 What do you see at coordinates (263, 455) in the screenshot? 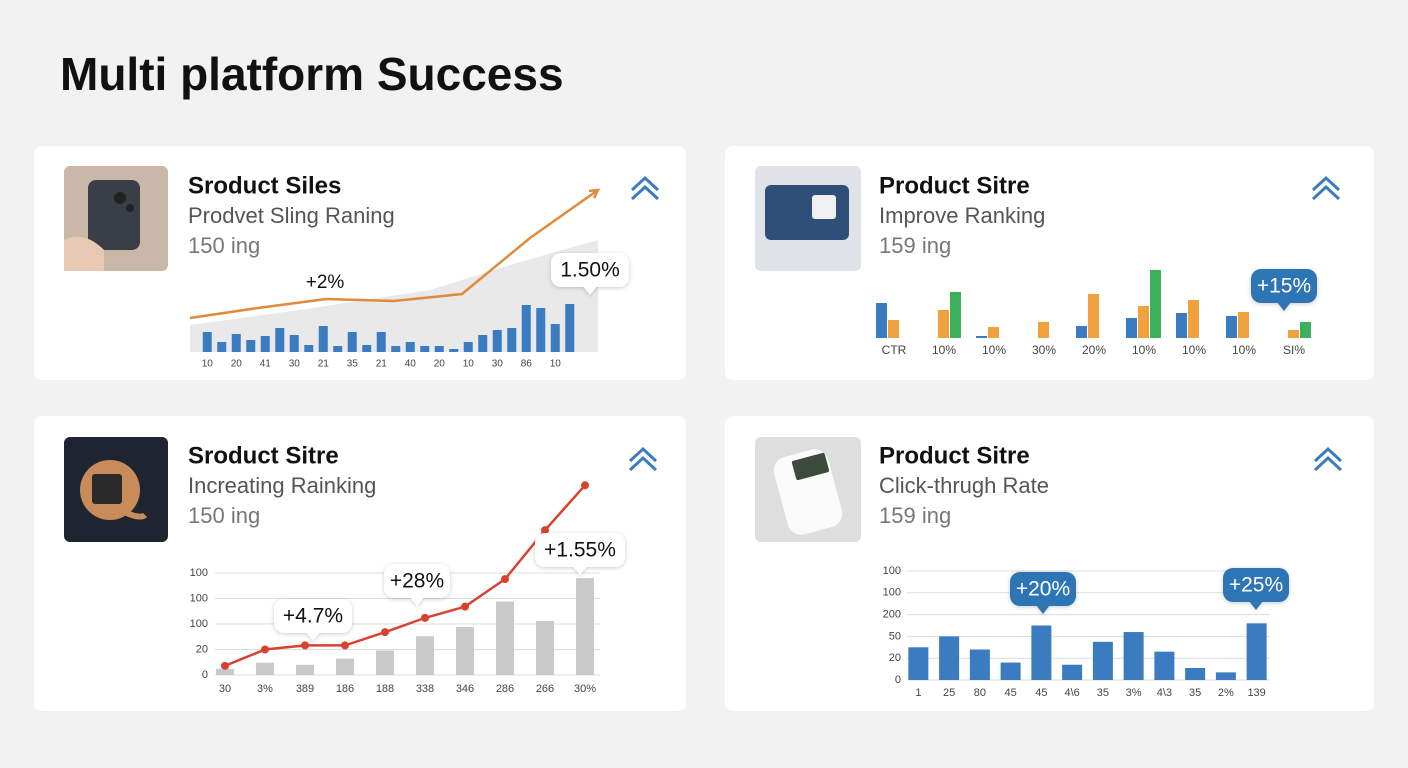
I see `card-title: Sroduct Sitre` at bounding box center [263, 455].